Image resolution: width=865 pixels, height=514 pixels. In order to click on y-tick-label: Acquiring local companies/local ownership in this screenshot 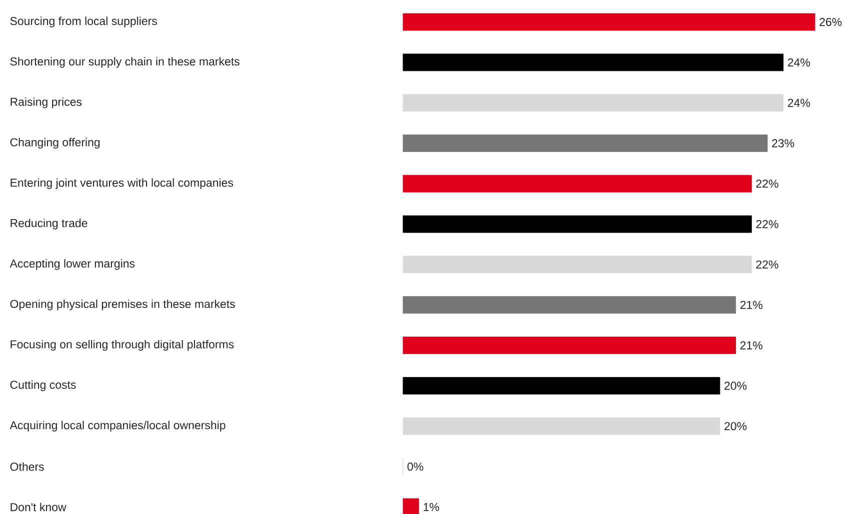, I will do `click(118, 426)`.